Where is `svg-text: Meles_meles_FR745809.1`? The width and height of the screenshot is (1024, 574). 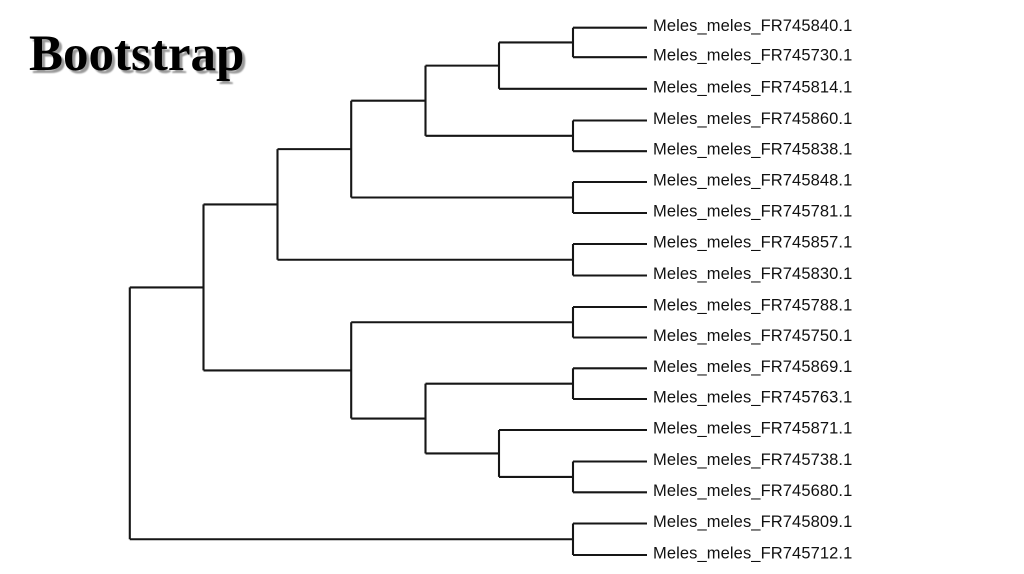
svg-text: Meles_meles_FR745809.1 is located at coordinates (752, 522).